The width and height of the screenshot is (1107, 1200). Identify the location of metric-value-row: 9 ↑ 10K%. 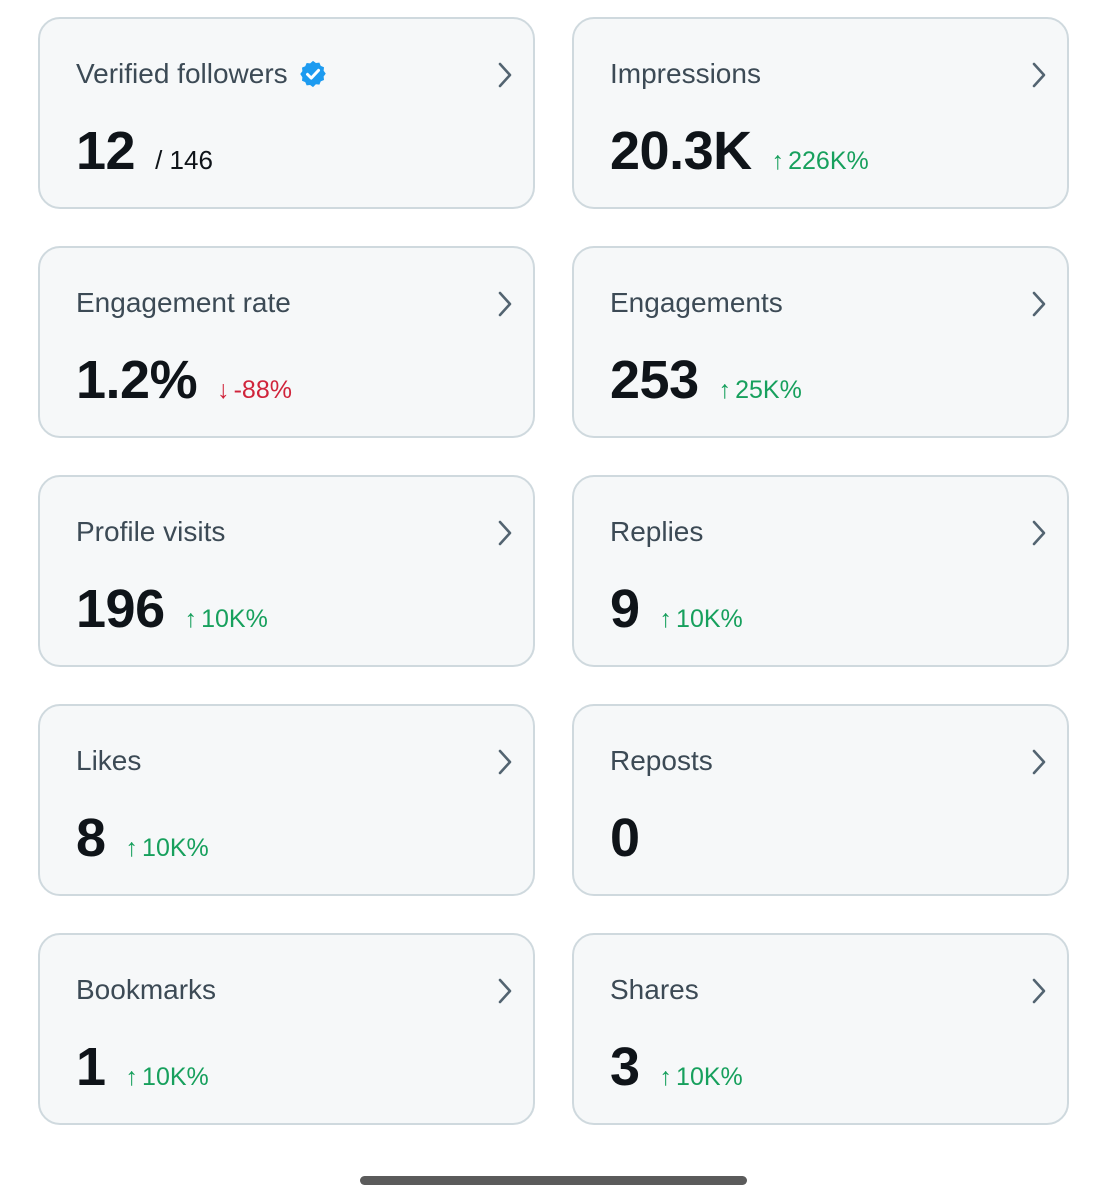
(676, 609).